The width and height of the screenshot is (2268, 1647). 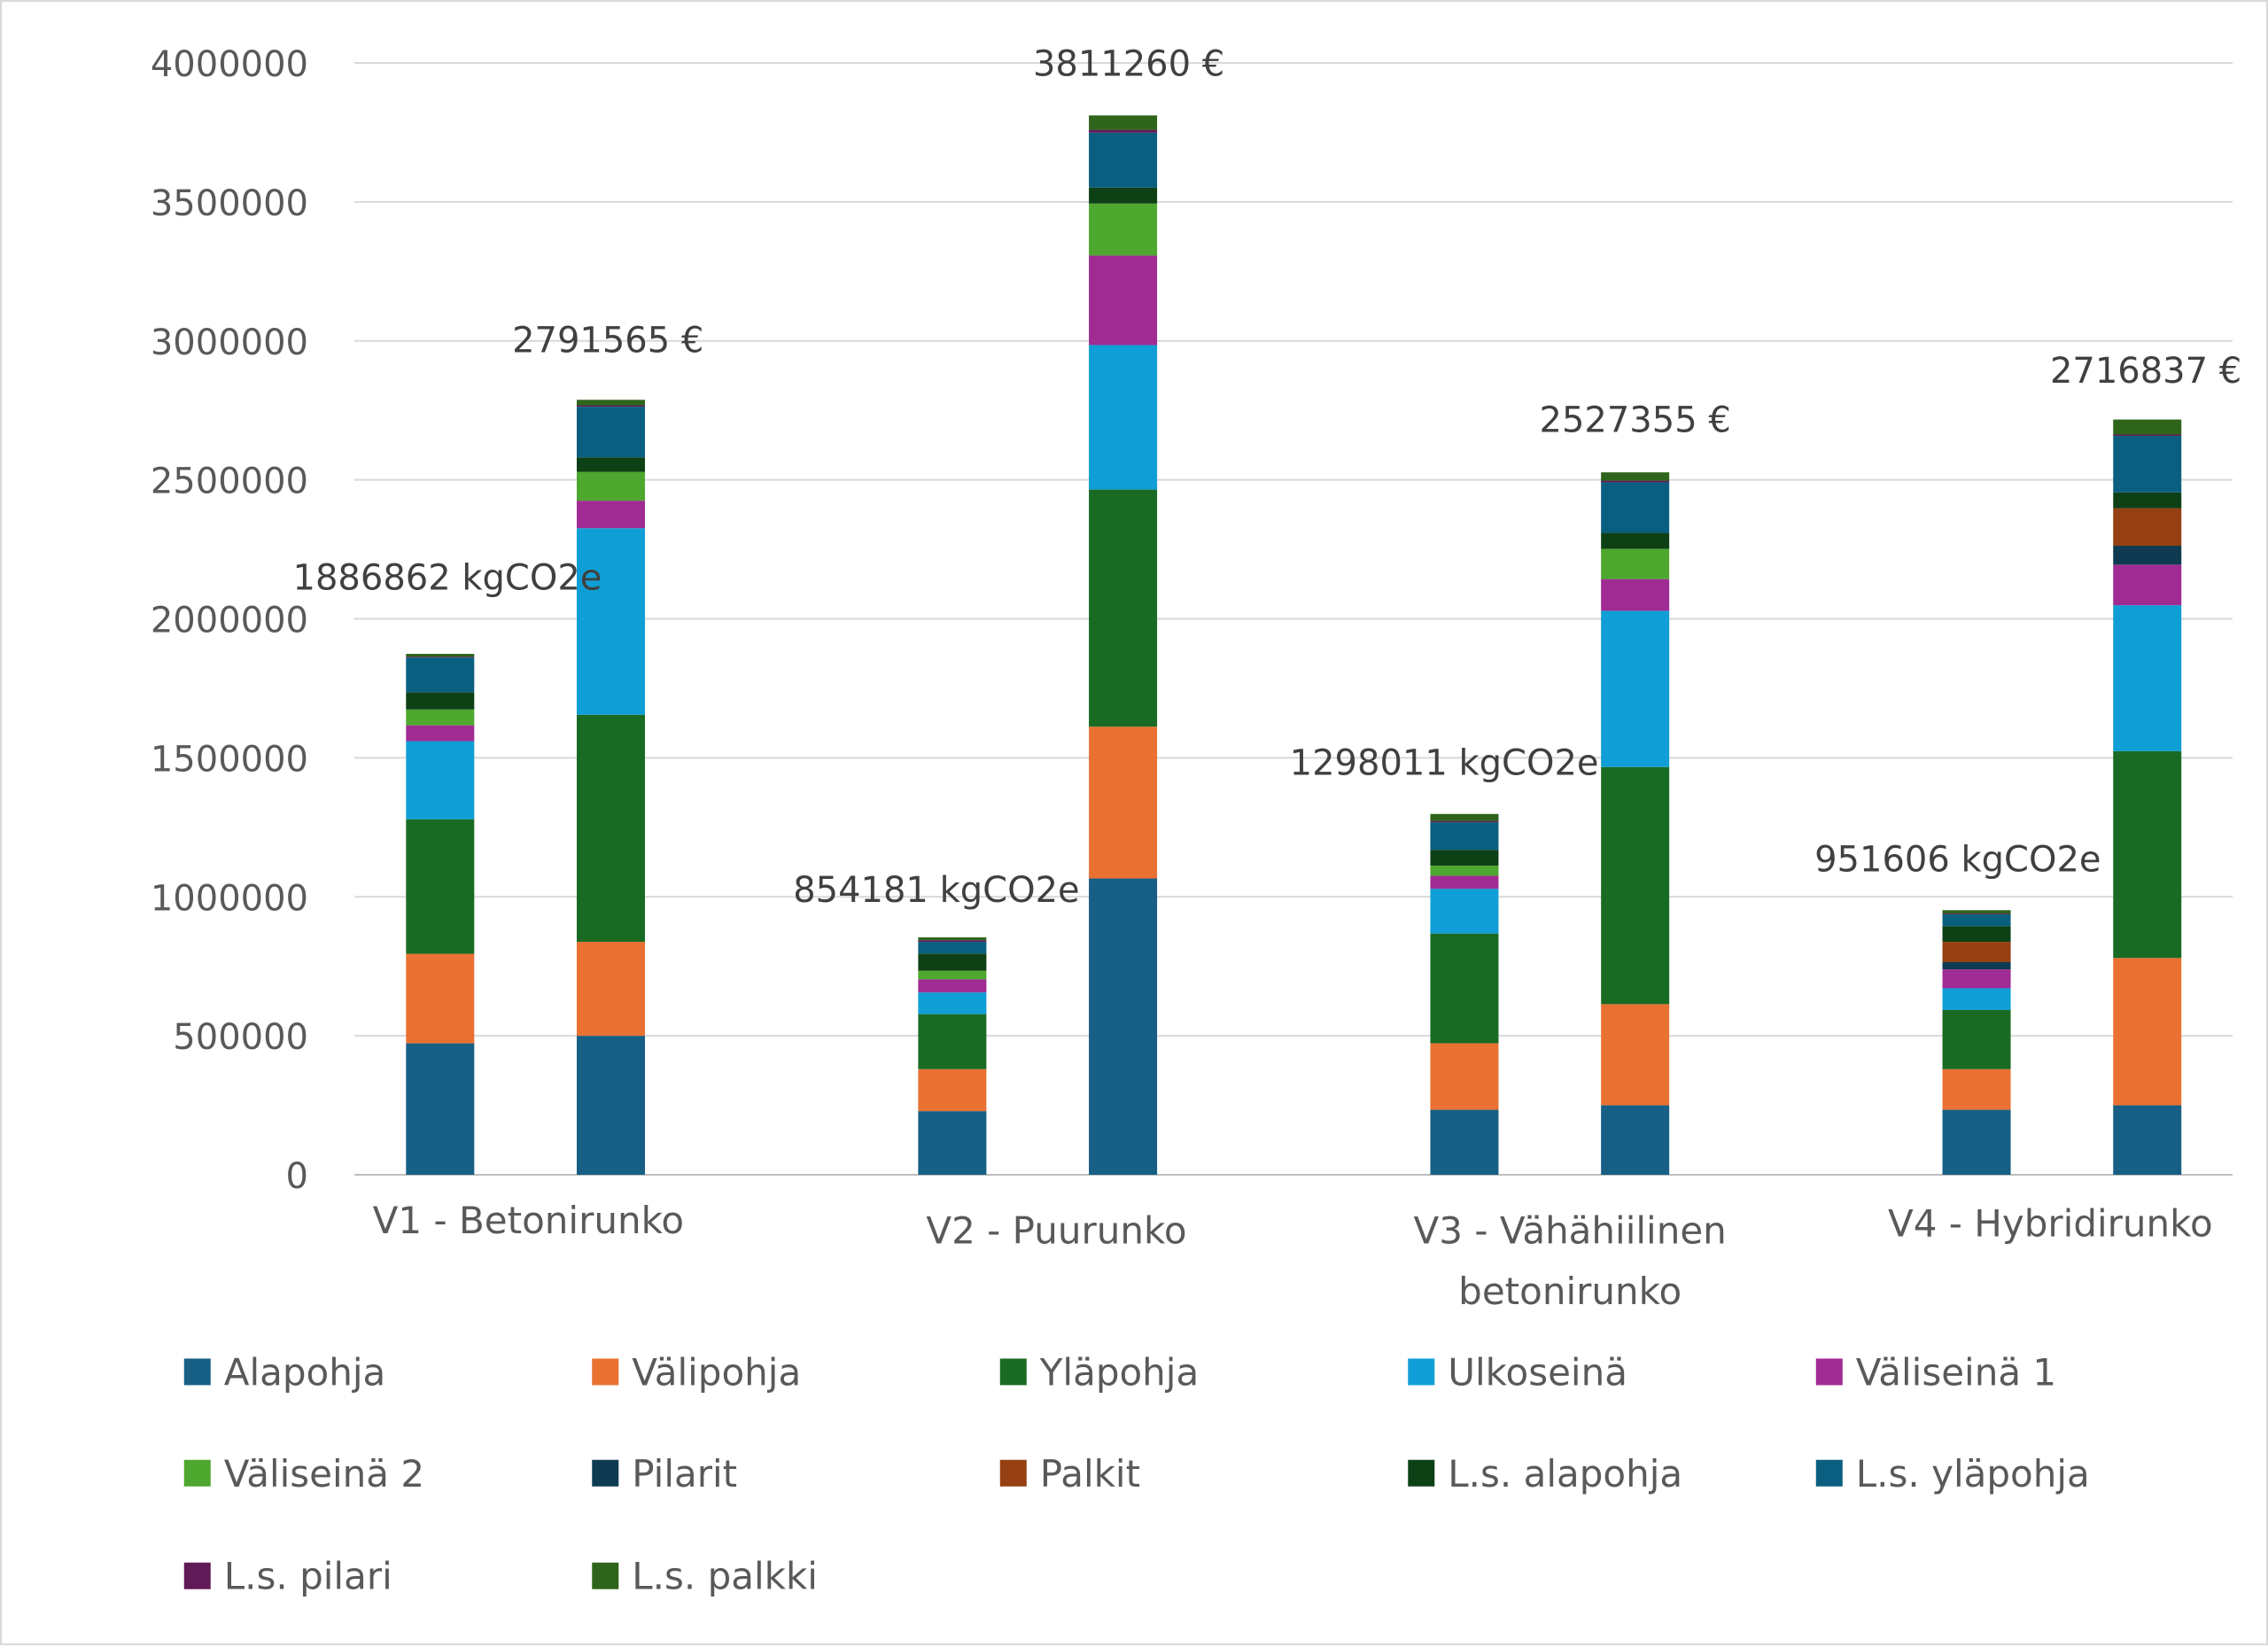 I want to click on bar-total-label: 854181 kgCO2e, so click(x=936, y=890).